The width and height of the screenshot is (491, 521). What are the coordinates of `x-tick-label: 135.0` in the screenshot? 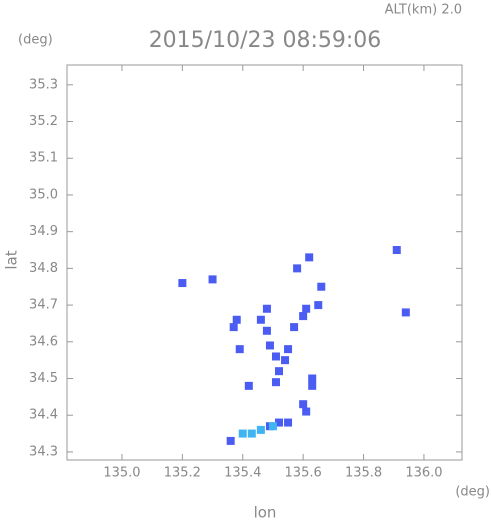 It's located at (121, 473).